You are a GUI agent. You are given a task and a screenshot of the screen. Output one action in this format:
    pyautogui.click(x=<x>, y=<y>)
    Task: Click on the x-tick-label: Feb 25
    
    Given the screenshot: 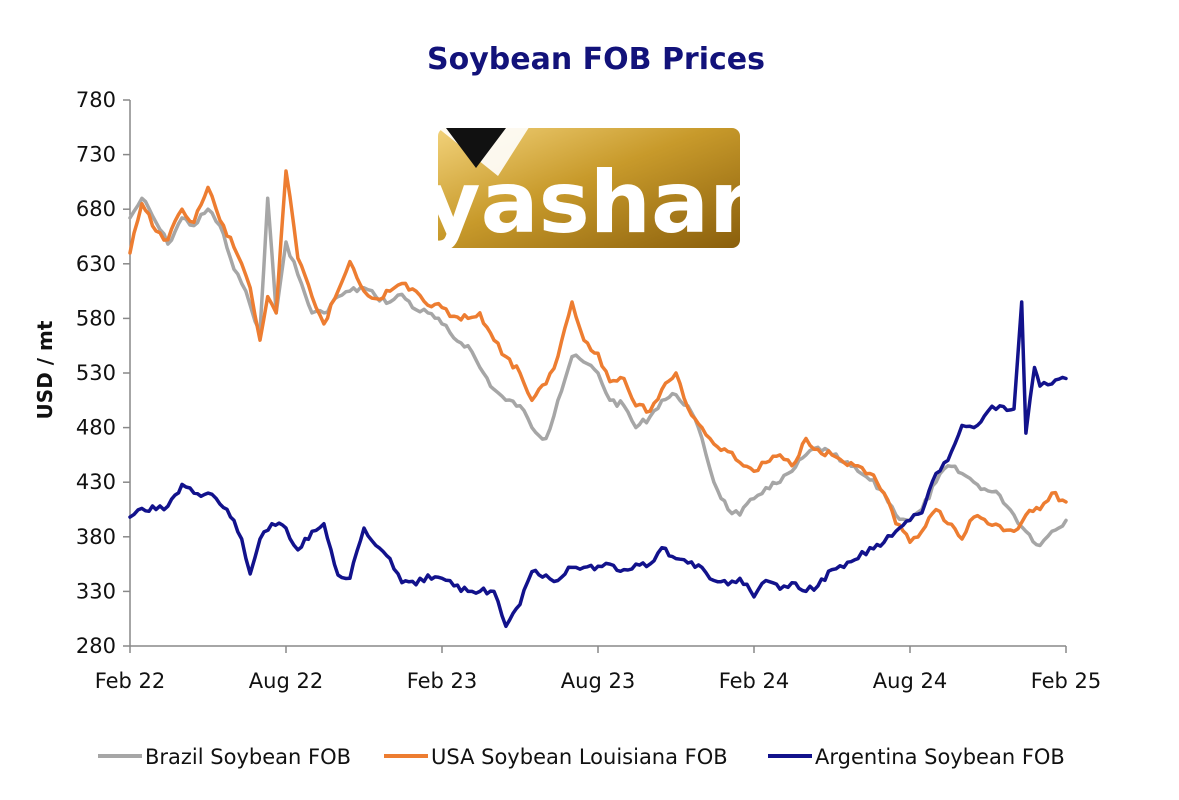 What is the action you would take?
    pyautogui.click(x=1066, y=681)
    